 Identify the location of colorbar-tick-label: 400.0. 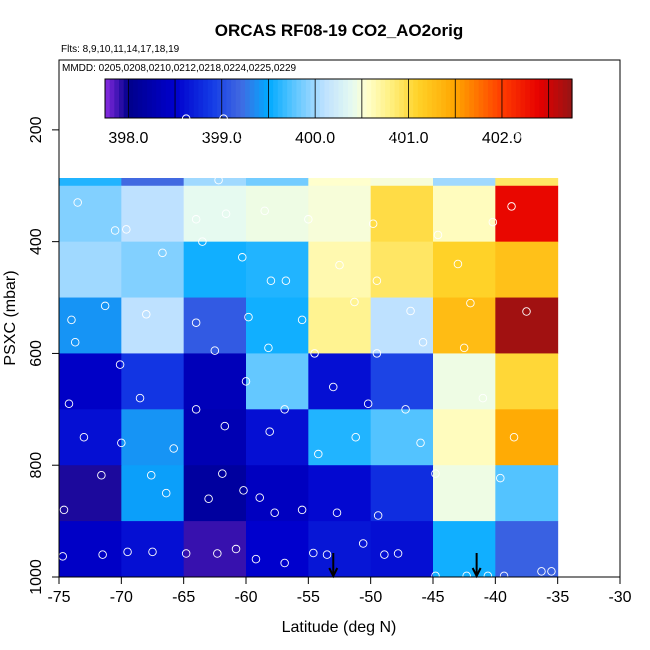
(315, 138).